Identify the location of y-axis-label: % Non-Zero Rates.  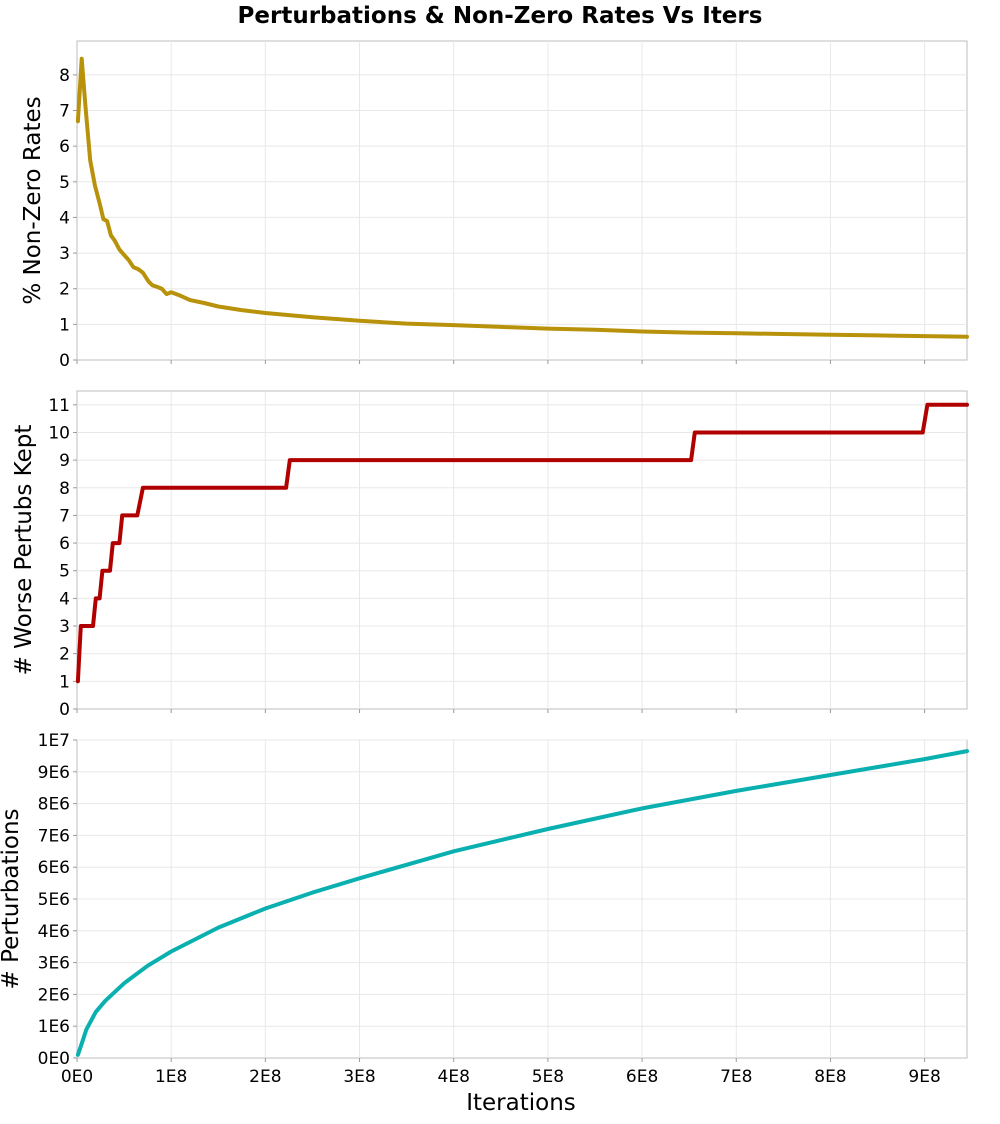
(33, 200).